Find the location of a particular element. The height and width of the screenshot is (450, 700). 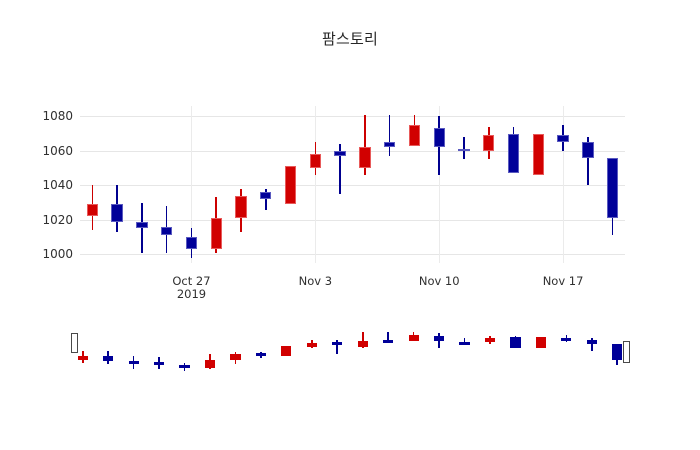

x-axis-tick-main: Oct 27 is located at coordinates (191, 281).